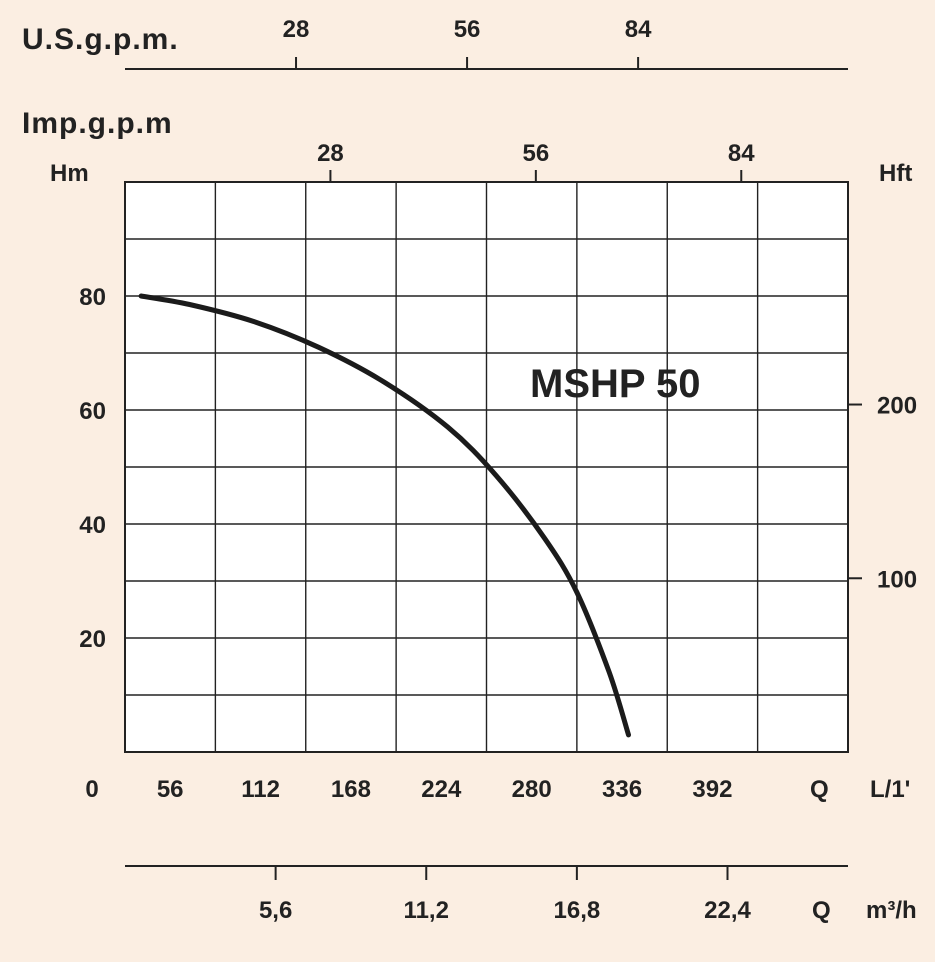 This screenshot has height=962, width=935. I want to click on hft-tick-label: 200, so click(897, 406).